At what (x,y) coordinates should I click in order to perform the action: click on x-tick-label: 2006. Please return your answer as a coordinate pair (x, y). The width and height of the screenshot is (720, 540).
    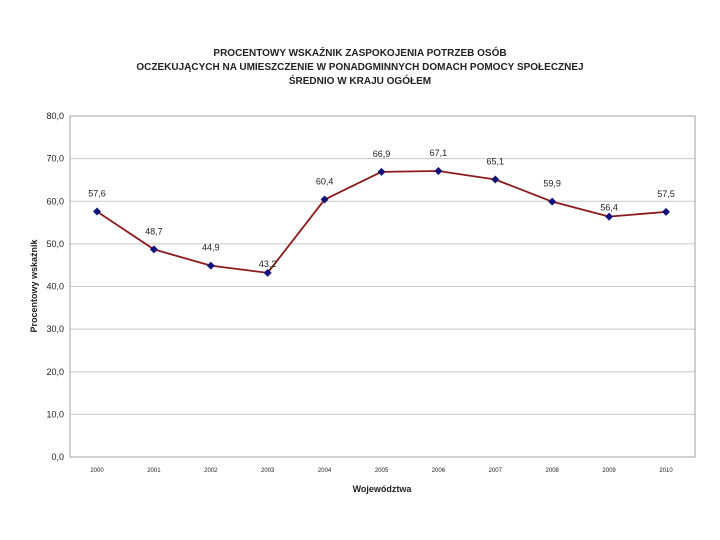
    Looking at the image, I should click on (439, 471).